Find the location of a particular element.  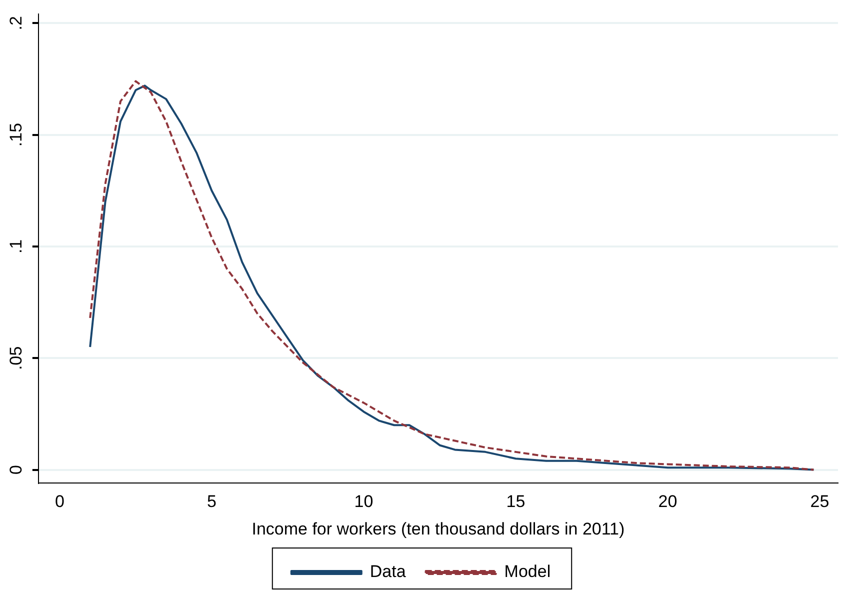

y-tick-label: .1 is located at coordinates (16, 246).